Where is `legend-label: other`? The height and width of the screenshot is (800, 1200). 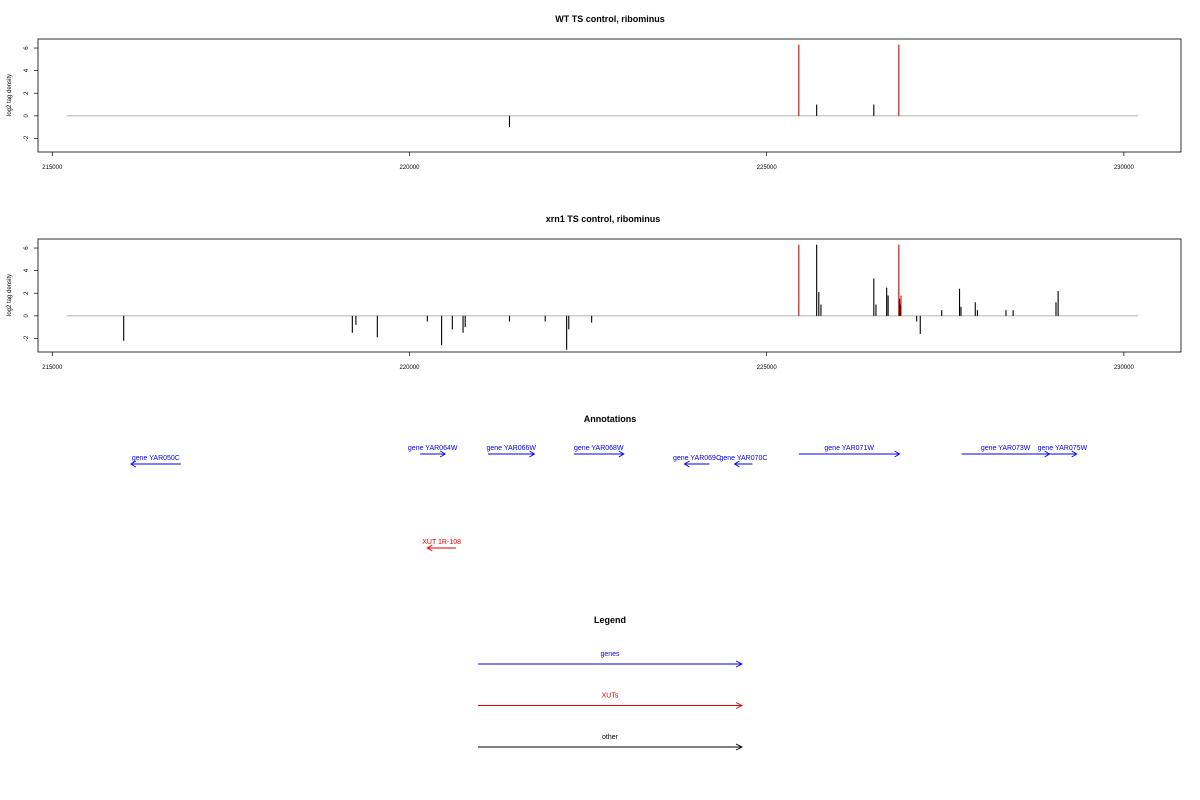
legend-label: other is located at coordinates (610, 737).